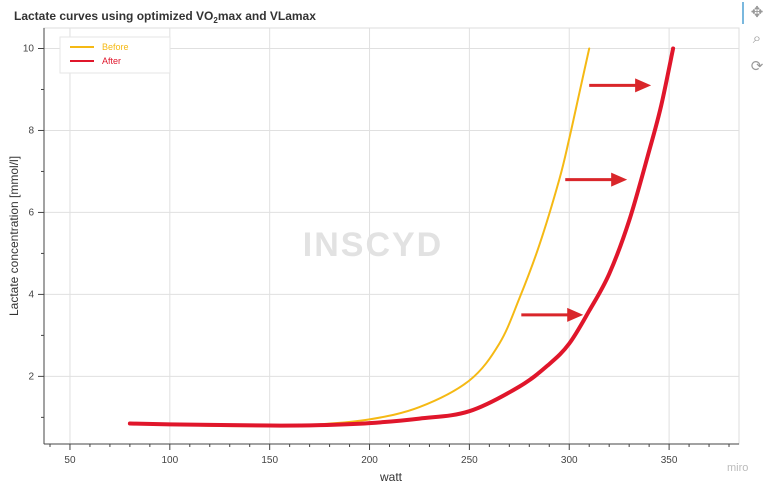  I want to click on miro-watermark: miro, so click(738, 468).